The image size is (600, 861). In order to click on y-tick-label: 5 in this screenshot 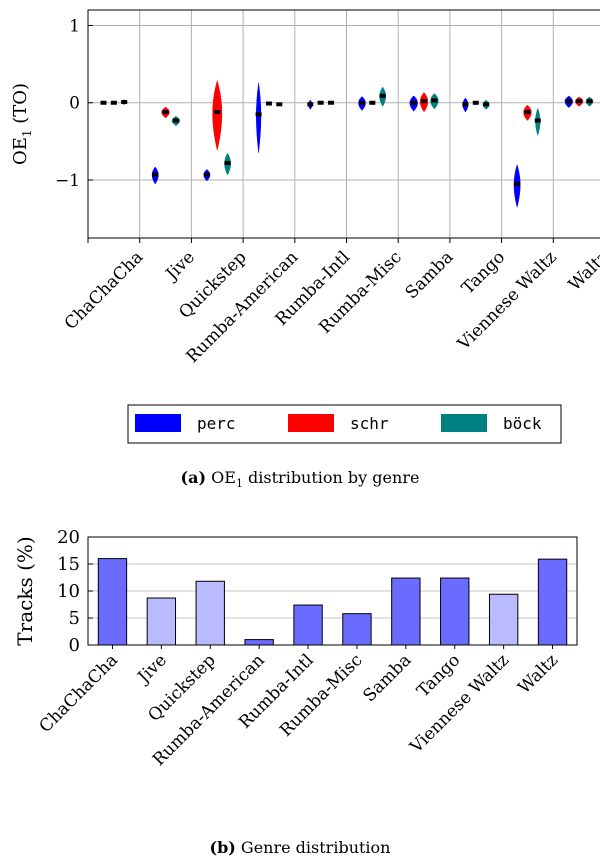, I will do `click(74, 618)`.